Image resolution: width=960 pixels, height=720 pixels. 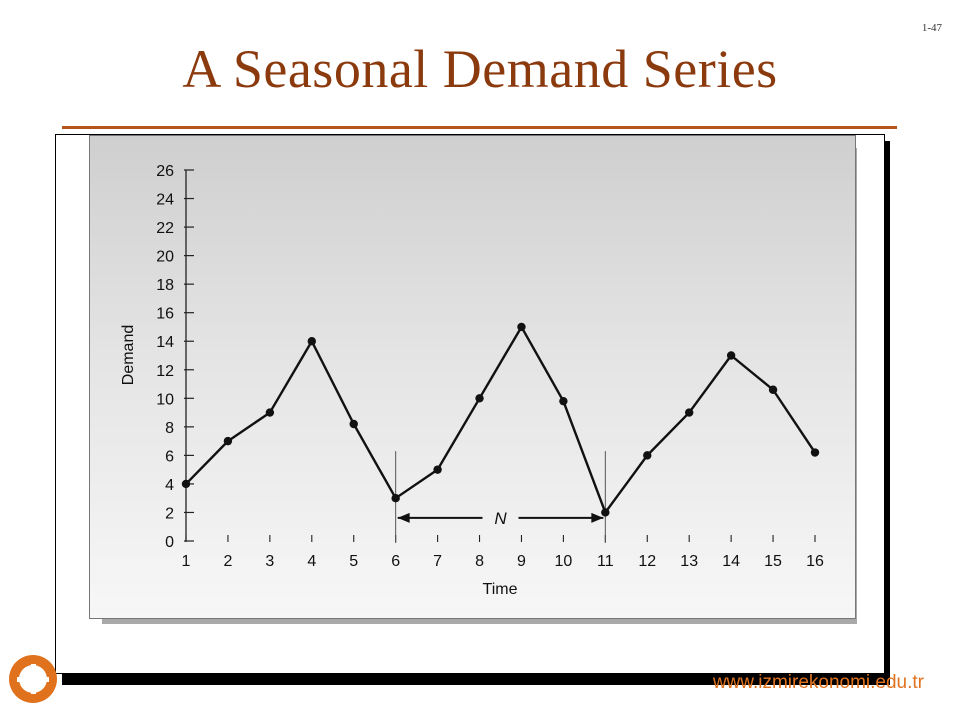 What do you see at coordinates (169, 428) in the screenshot?
I see `y-tick-label: 8` at bounding box center [169, 428].